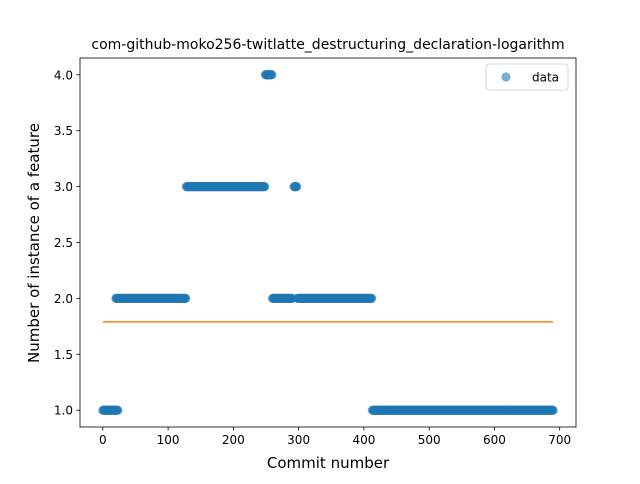 The width and height of the screenshot is (640, 484). What do you see at coordinates (63, 299) in the screenshot?
I see `y-tick-label: 2.0` at bounding box center [63, 299].